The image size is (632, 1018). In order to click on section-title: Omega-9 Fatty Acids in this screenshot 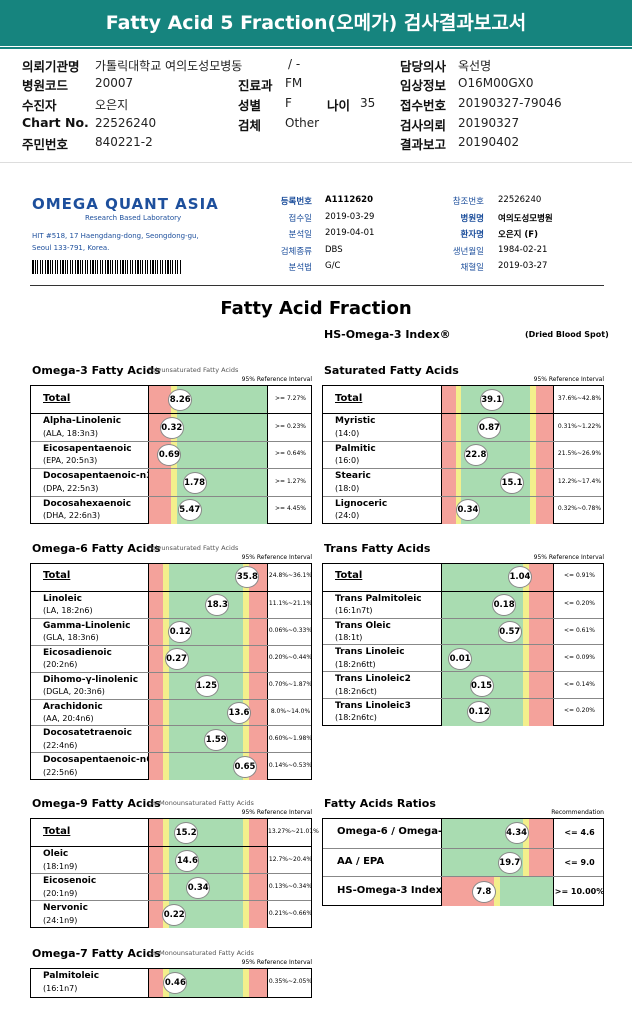, I will do `click(96, 803)`.